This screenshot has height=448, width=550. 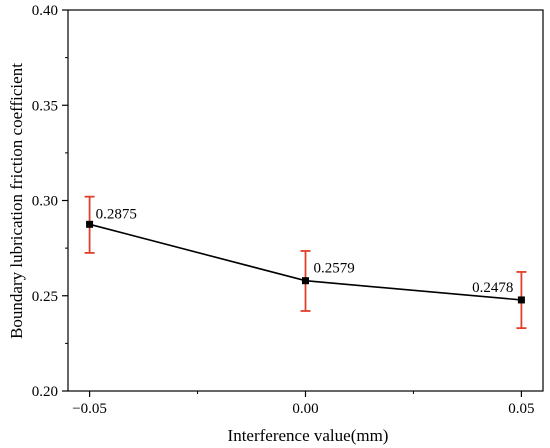 What do you see at coordinates (45, 106) in the screenshot?
I see `y-tick-label: 0.35` at bounding box center [45, 106].